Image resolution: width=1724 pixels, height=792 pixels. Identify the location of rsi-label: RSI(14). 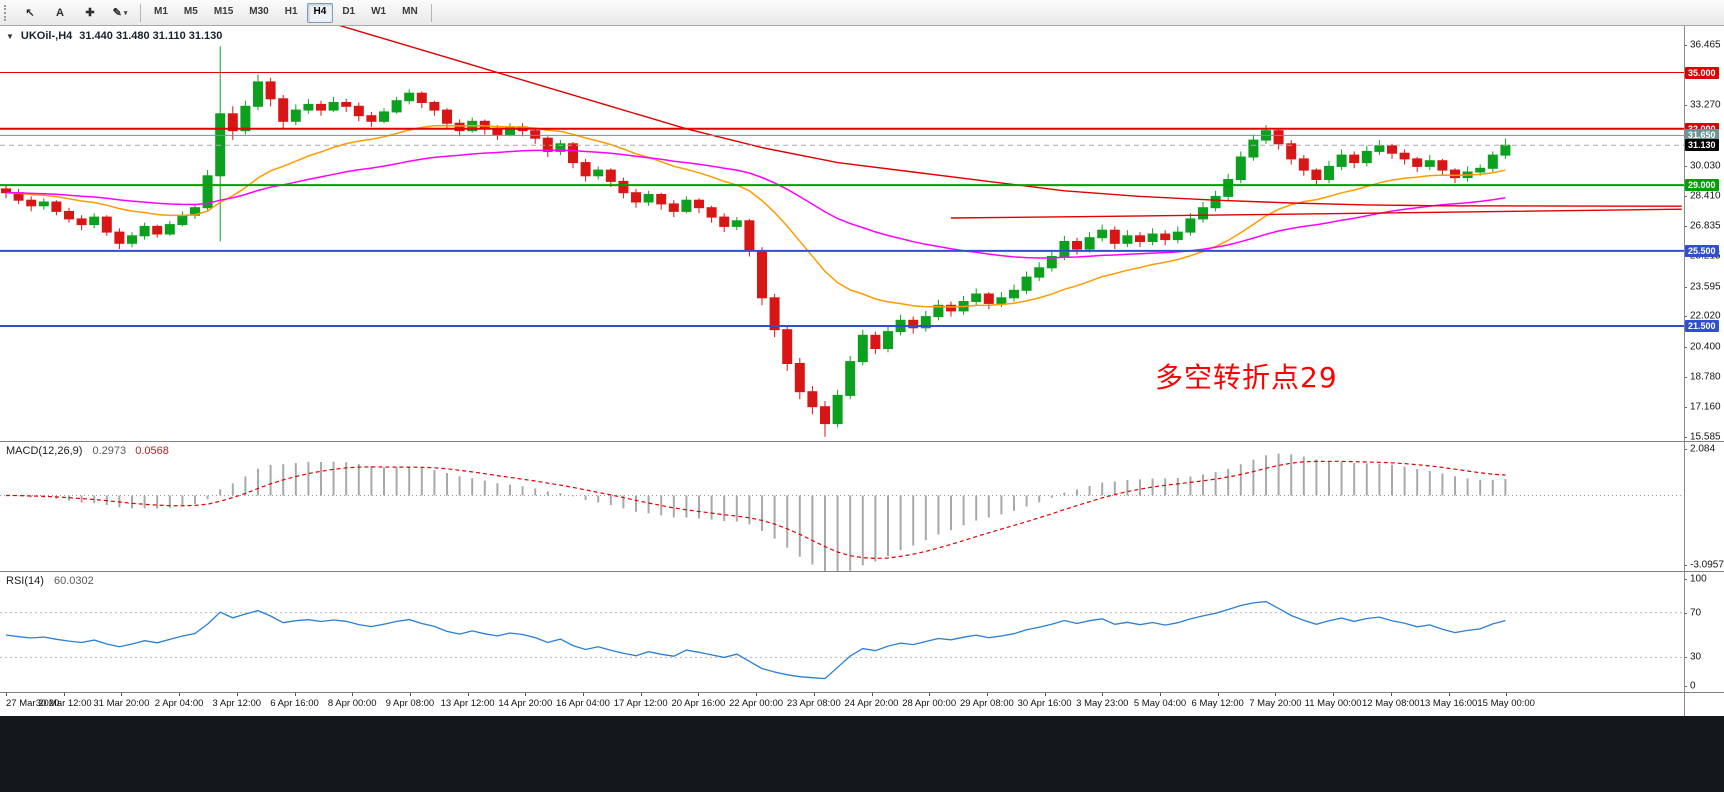
(25, 581).